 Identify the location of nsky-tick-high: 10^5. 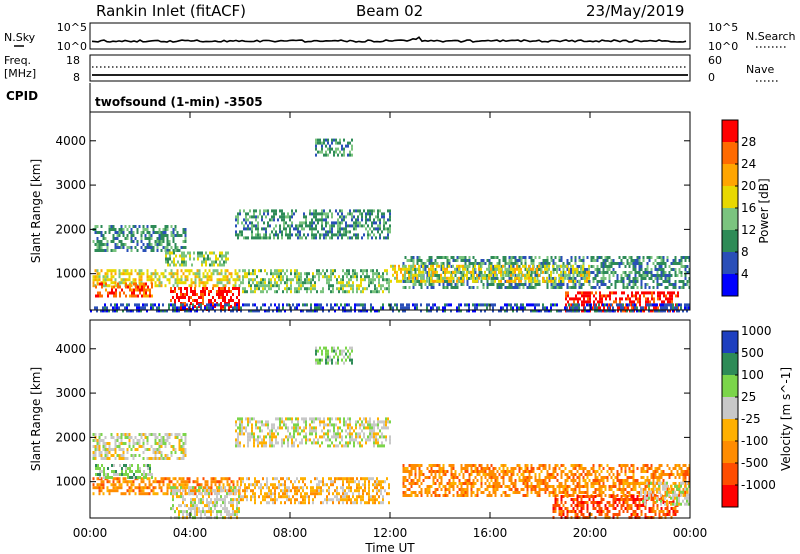
(72, 27).